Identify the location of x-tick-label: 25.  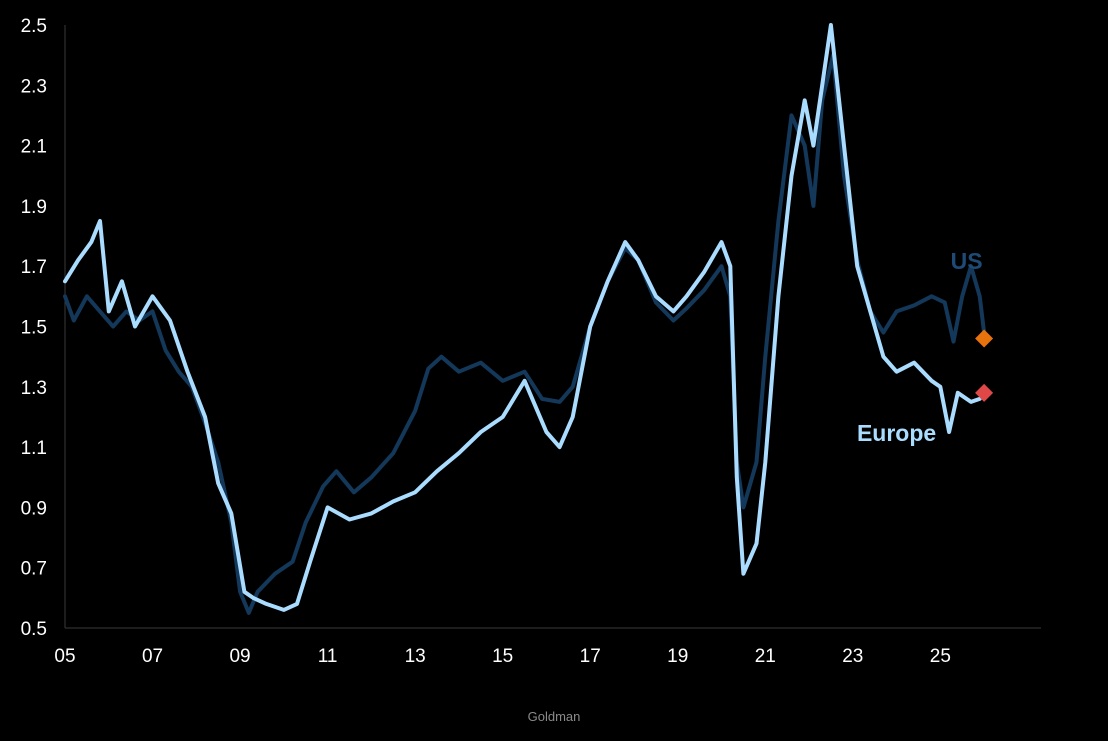
(940, 656).